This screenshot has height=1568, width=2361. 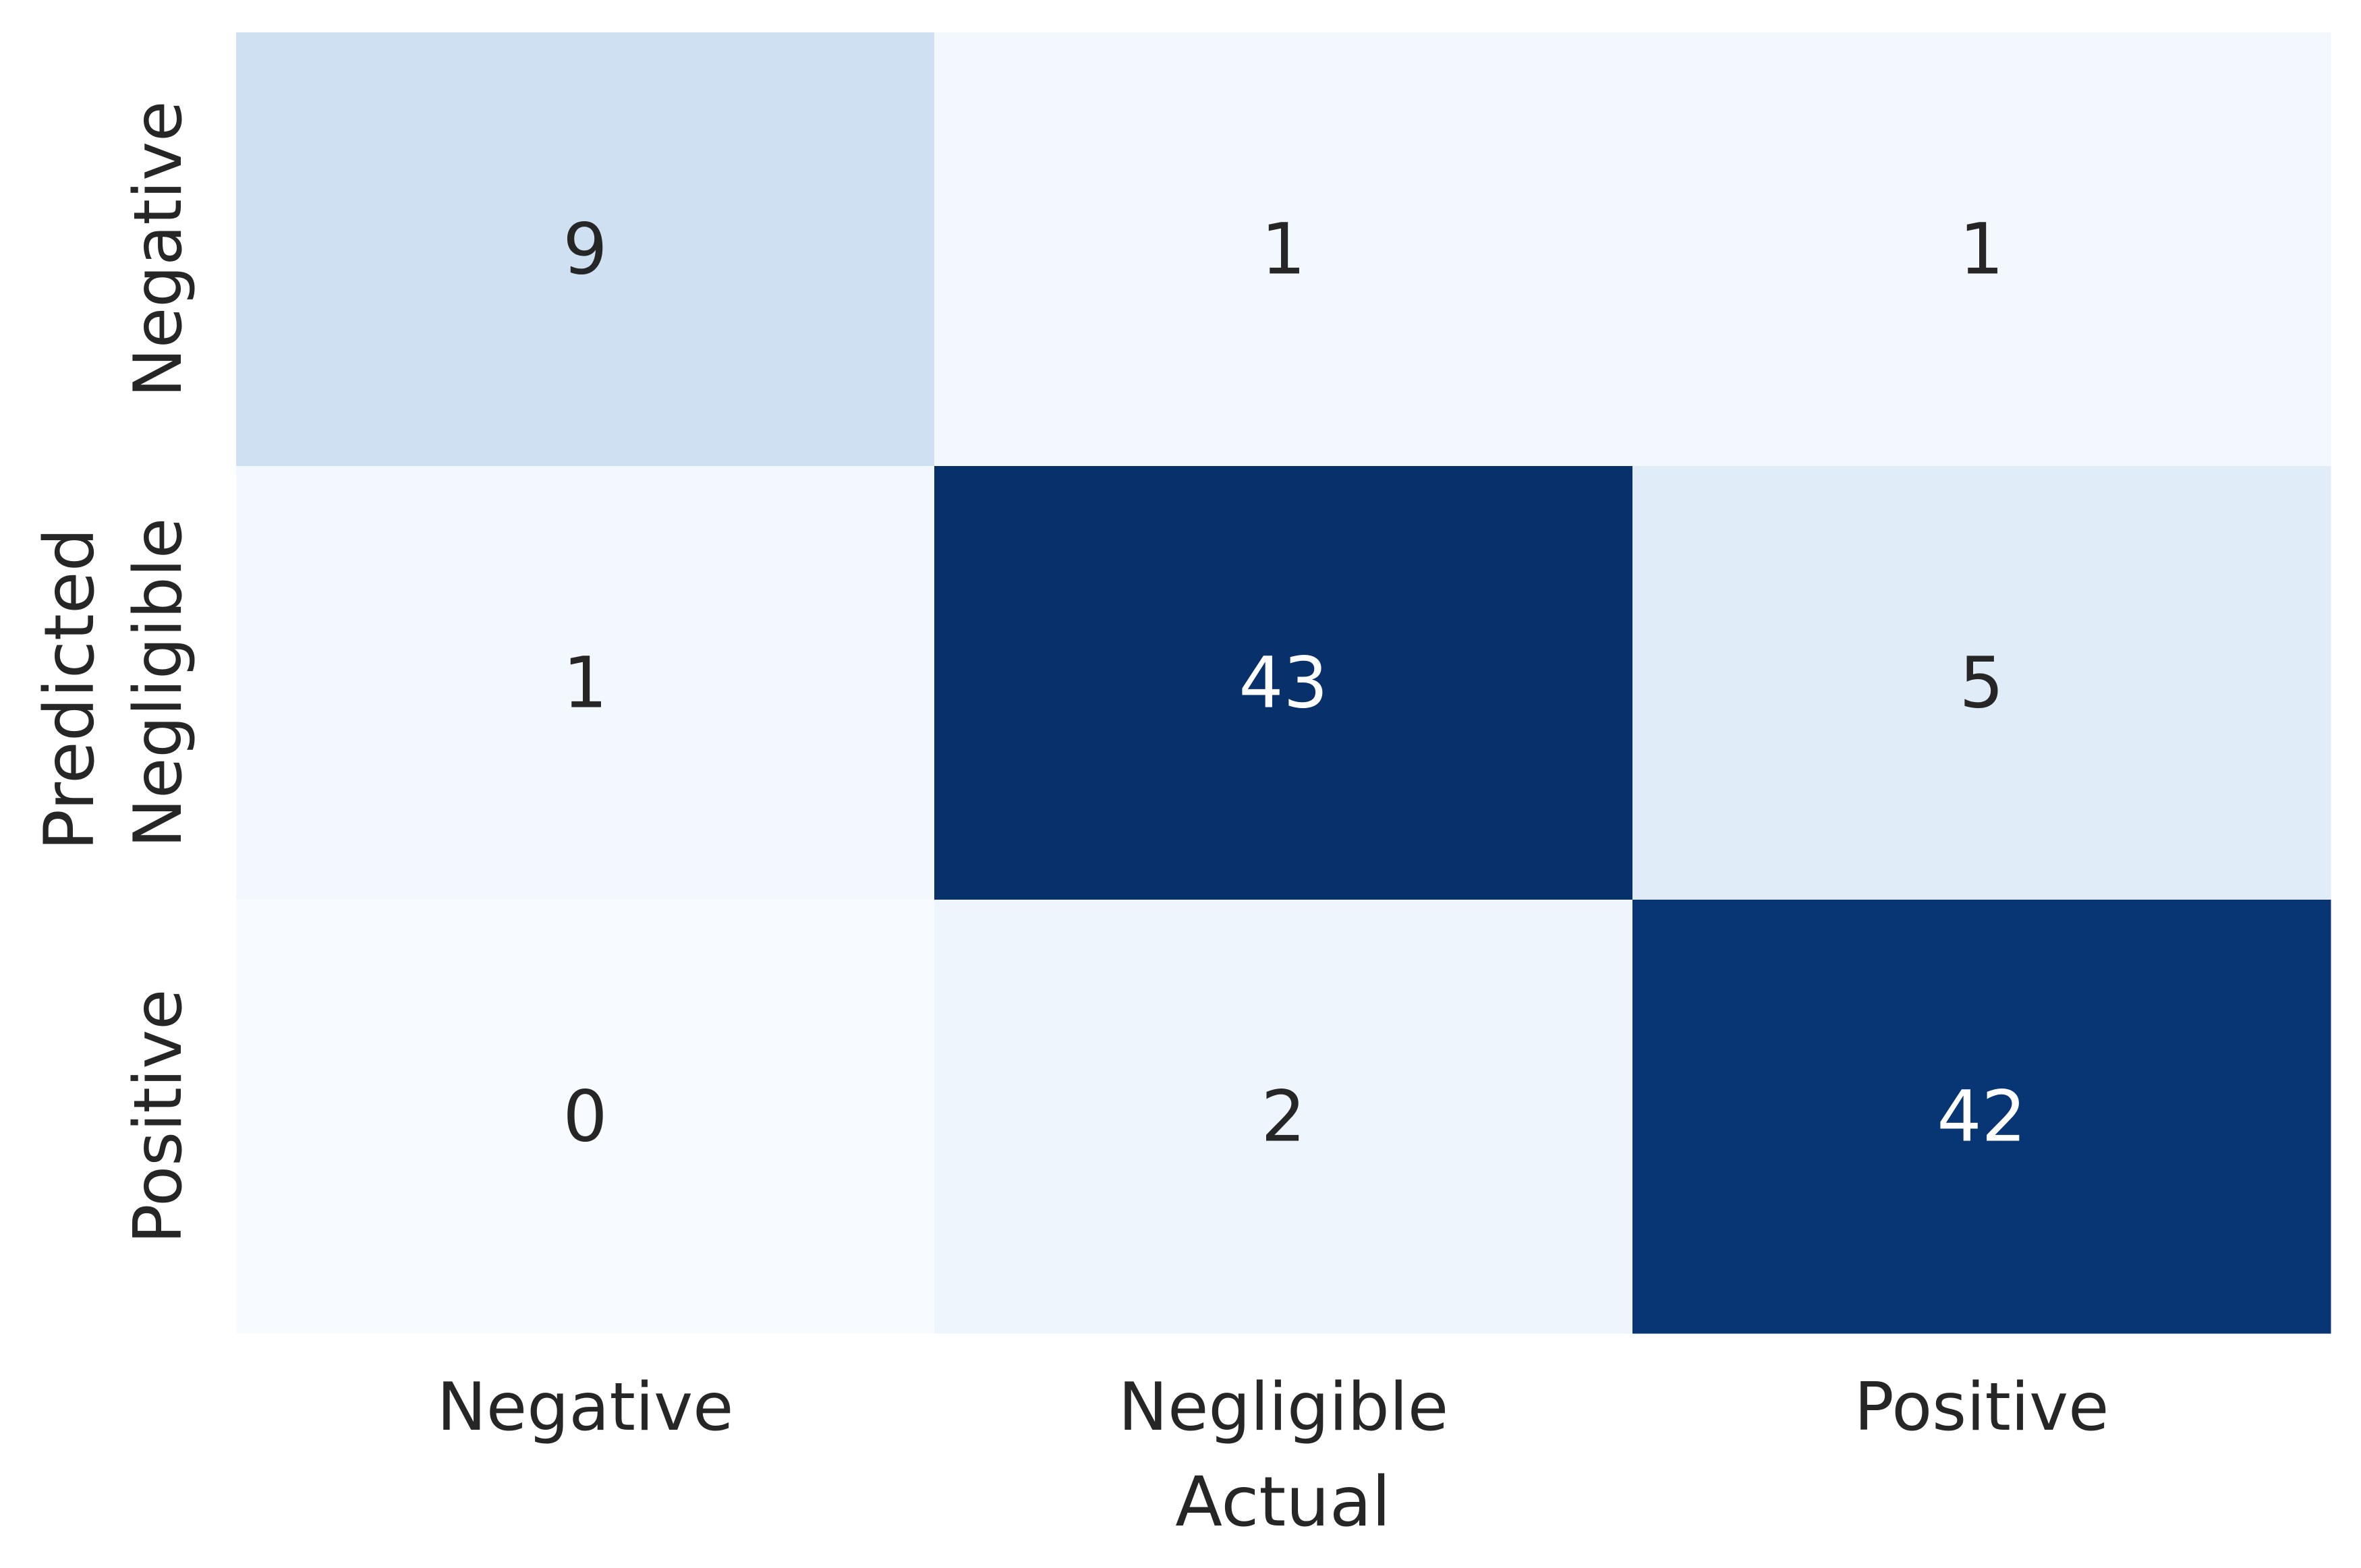 What do you see at coordinates (70, 689) in the screenshot?
I see `y-axis-label: Predicted` at bounding box center [70, 689].